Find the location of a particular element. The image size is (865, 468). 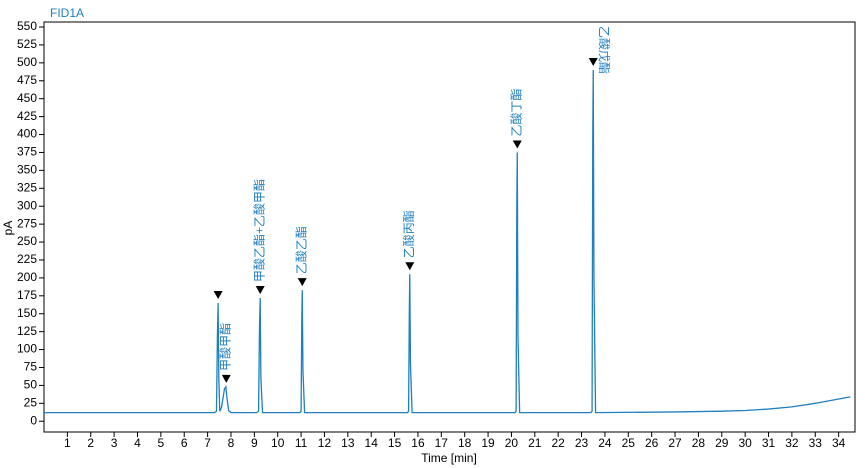

x-tick-label: 19 is located at coordinates (488, 443).